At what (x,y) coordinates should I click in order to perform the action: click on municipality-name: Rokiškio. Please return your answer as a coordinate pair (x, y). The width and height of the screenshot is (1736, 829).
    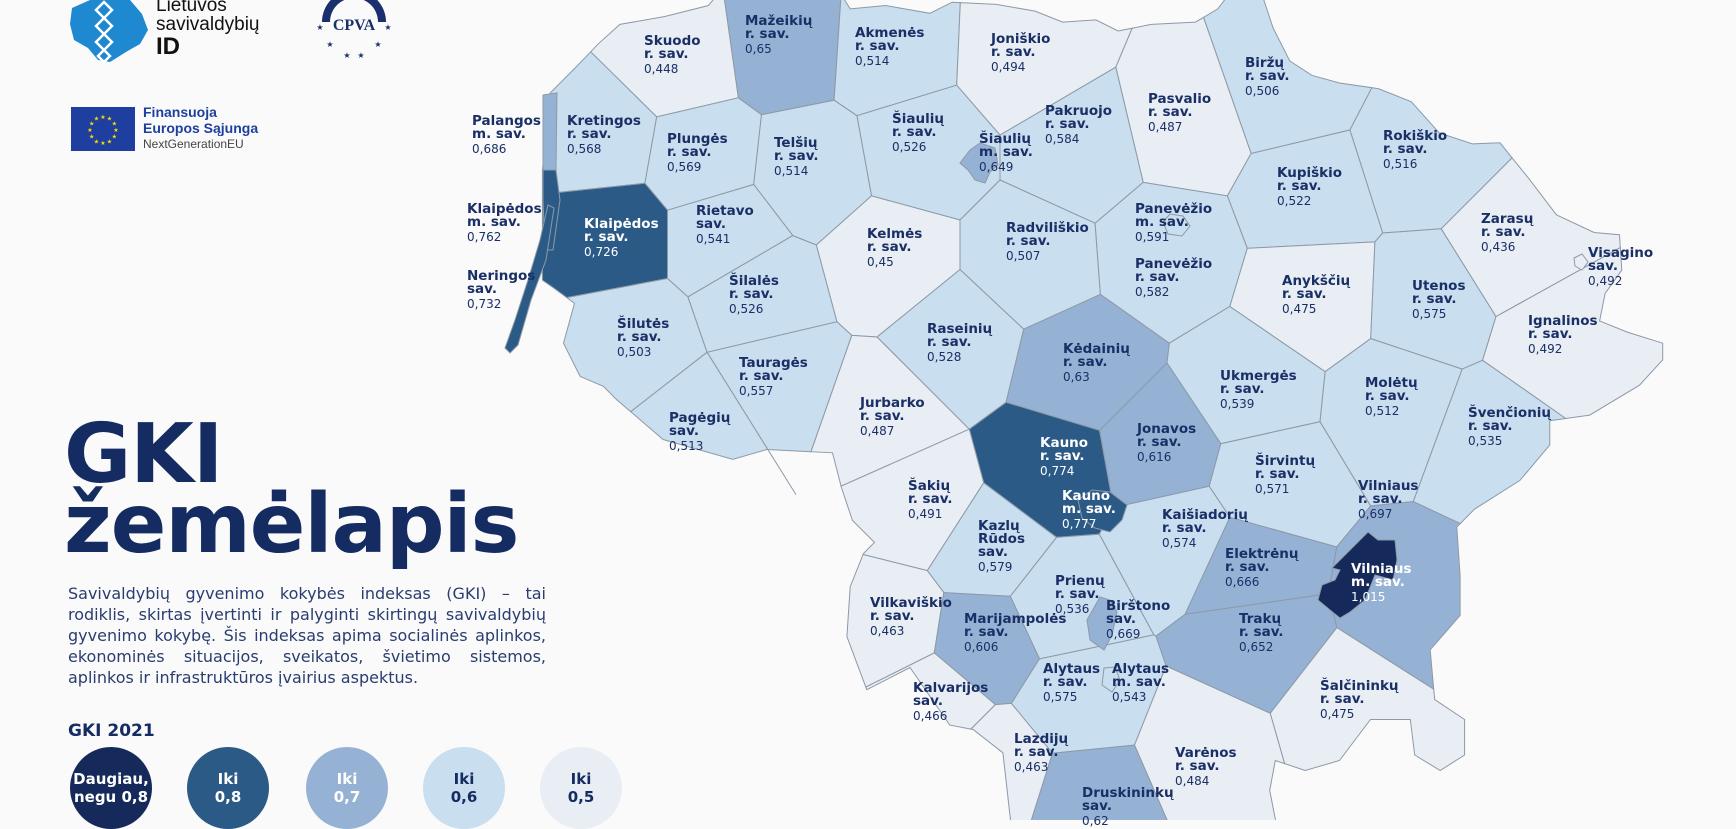
    Looking at the image, I should click on (1415, 136).